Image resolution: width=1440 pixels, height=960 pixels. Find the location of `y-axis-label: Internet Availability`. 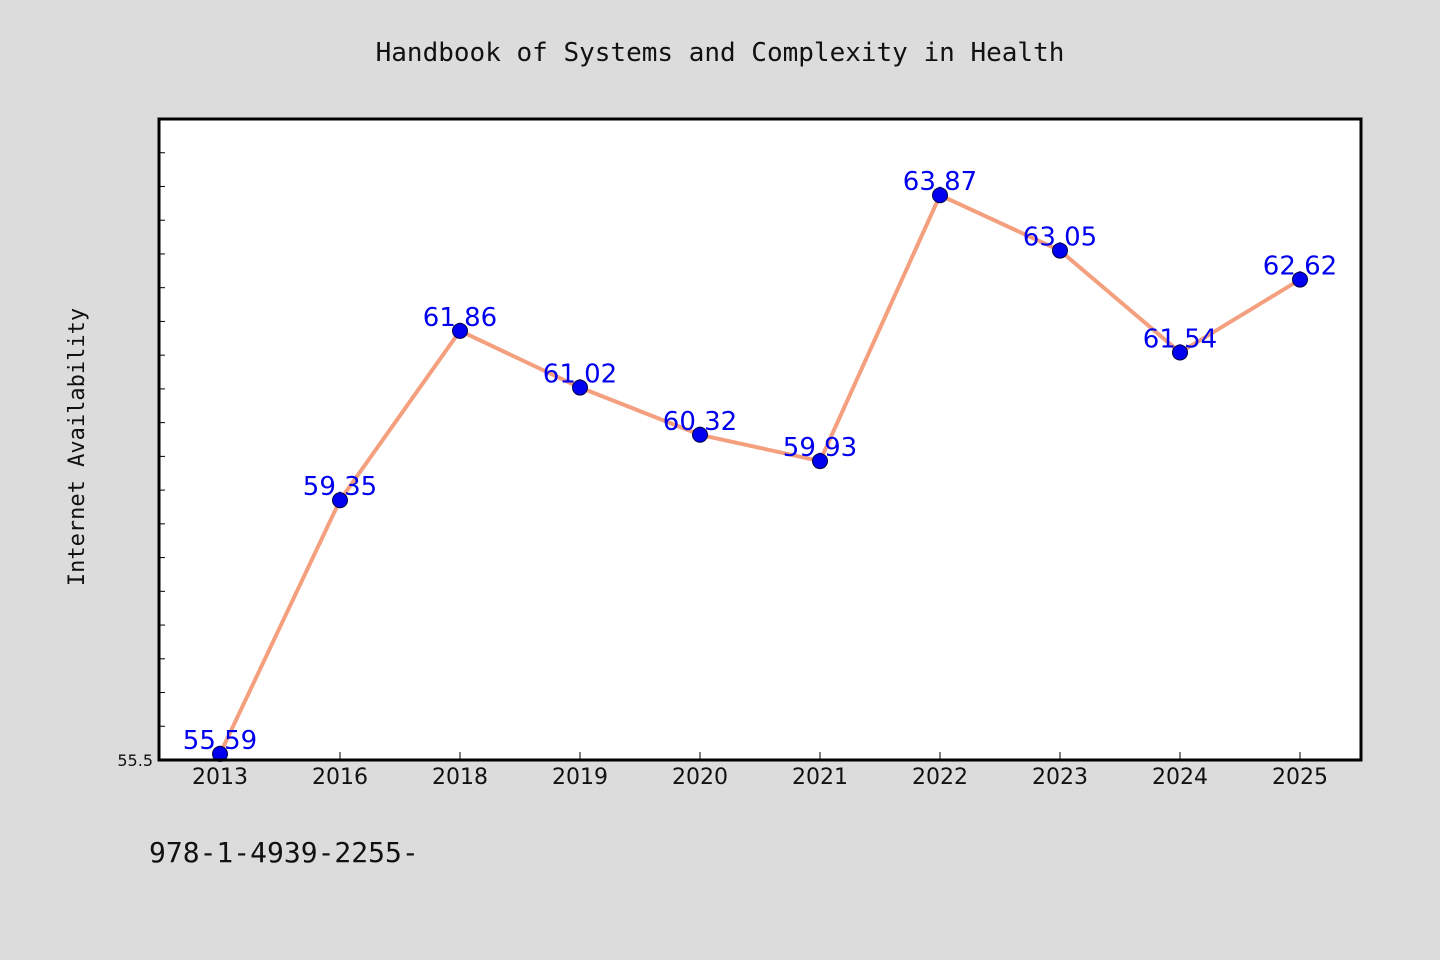

y-axis-label: Internet Availability is located at coordinates (77, 447).